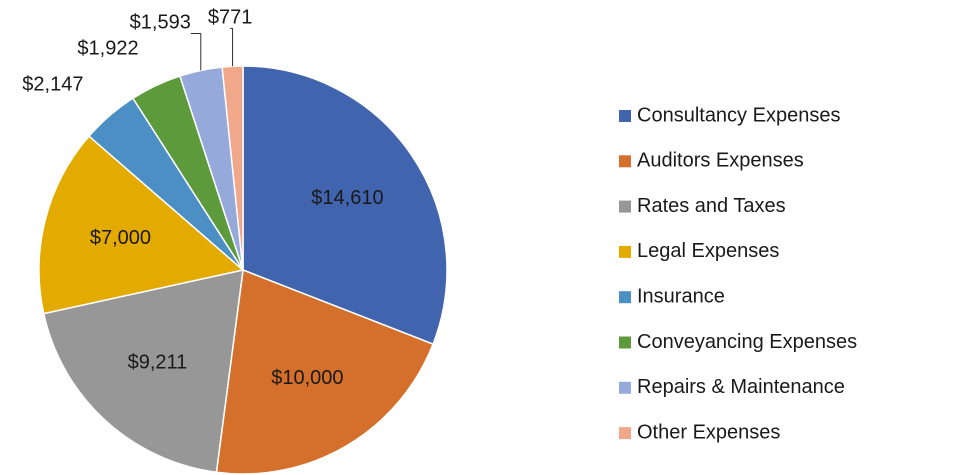  Describe the element at coordinates (107, 49) in the screenshot. I see `data-label: $1,922` at that location.